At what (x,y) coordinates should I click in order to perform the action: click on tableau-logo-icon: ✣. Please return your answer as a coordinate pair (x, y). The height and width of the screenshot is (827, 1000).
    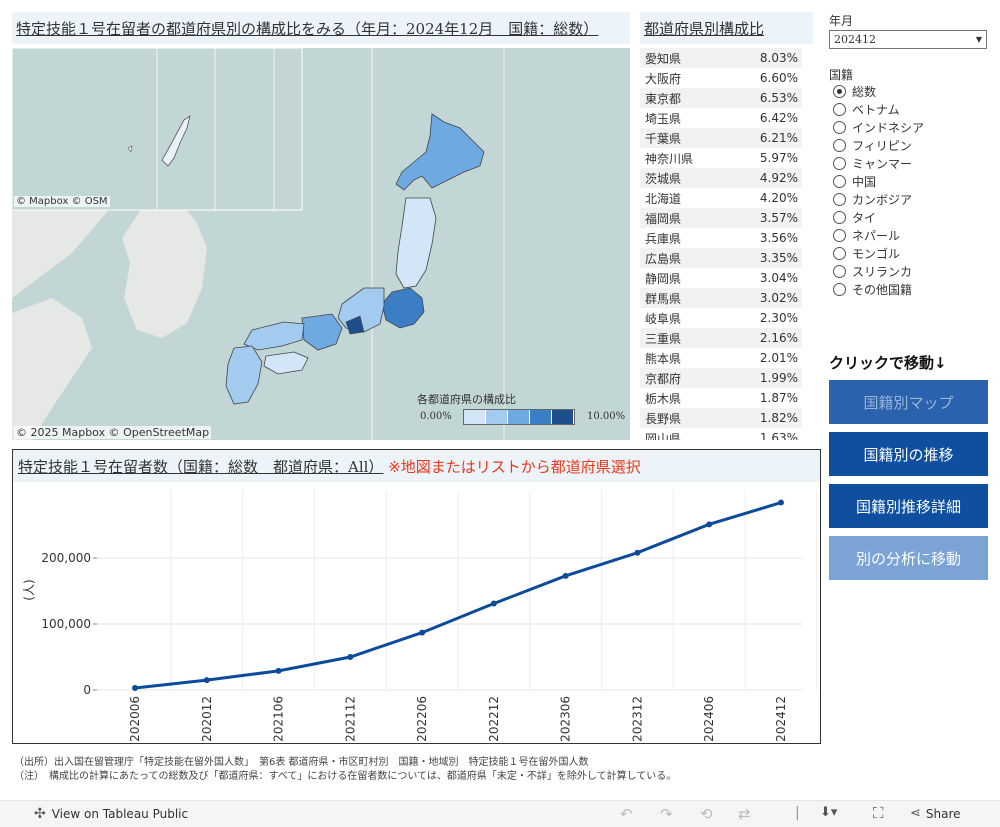
    Looking at the image, I should click on (40, 814).